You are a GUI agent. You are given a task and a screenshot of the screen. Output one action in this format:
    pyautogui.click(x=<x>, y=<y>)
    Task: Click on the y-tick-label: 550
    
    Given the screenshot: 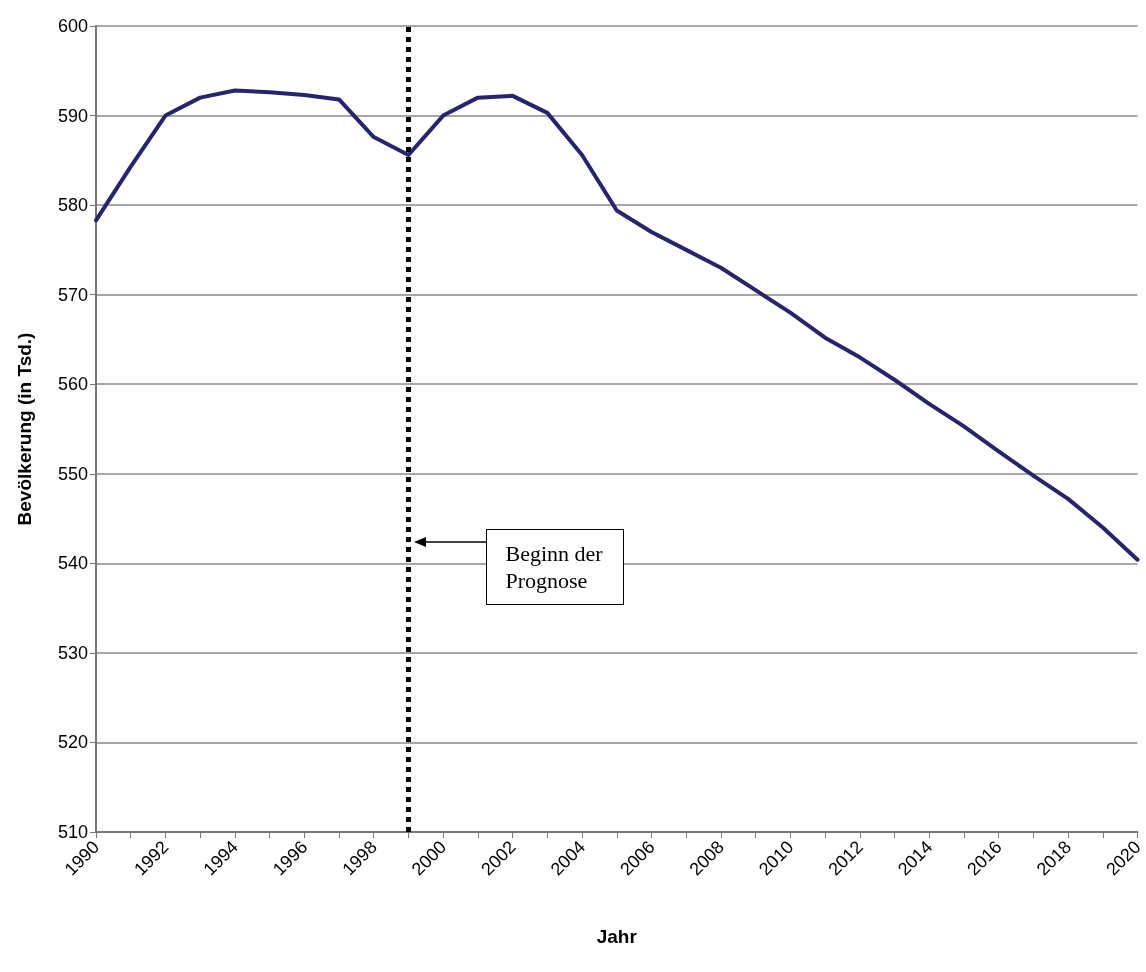 What is the action you would take?
    pyautogui.click(x=72, y=473)
    